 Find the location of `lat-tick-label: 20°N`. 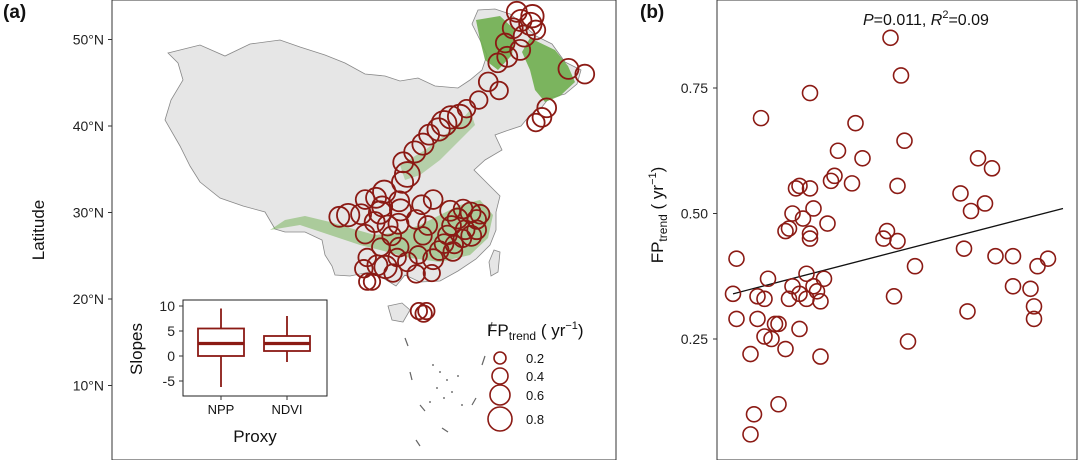

lat-tick-label: 20°N is located at coordinates (88, 299).